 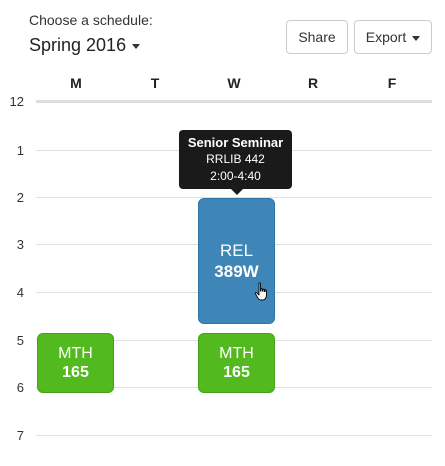 What do you see at coordinates (75, 363) in the screenshot?
I see `course-block-mth165-monday: MTH 165` at bounding box center [75, 363].